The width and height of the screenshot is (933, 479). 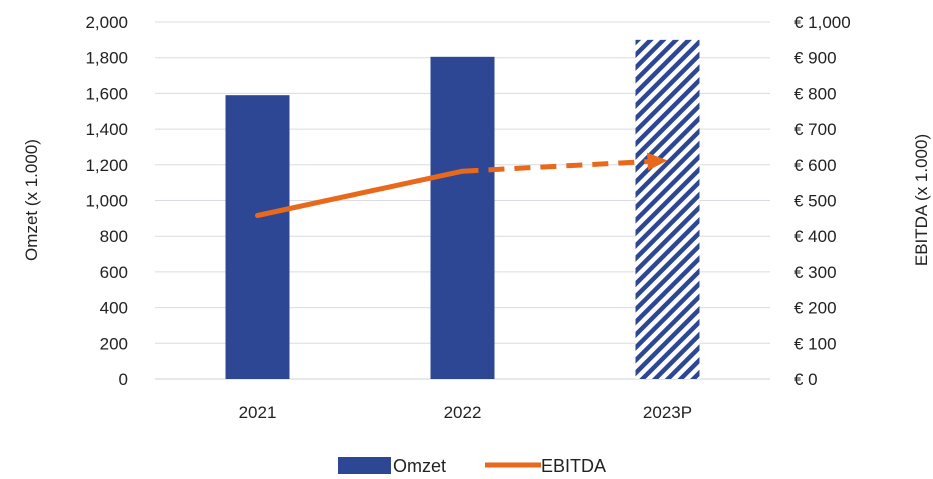 What do you see at coordinates (106, 129) in the screenshot?
I see `y-tick-label: 1,400` at bounding box center [106, 129].